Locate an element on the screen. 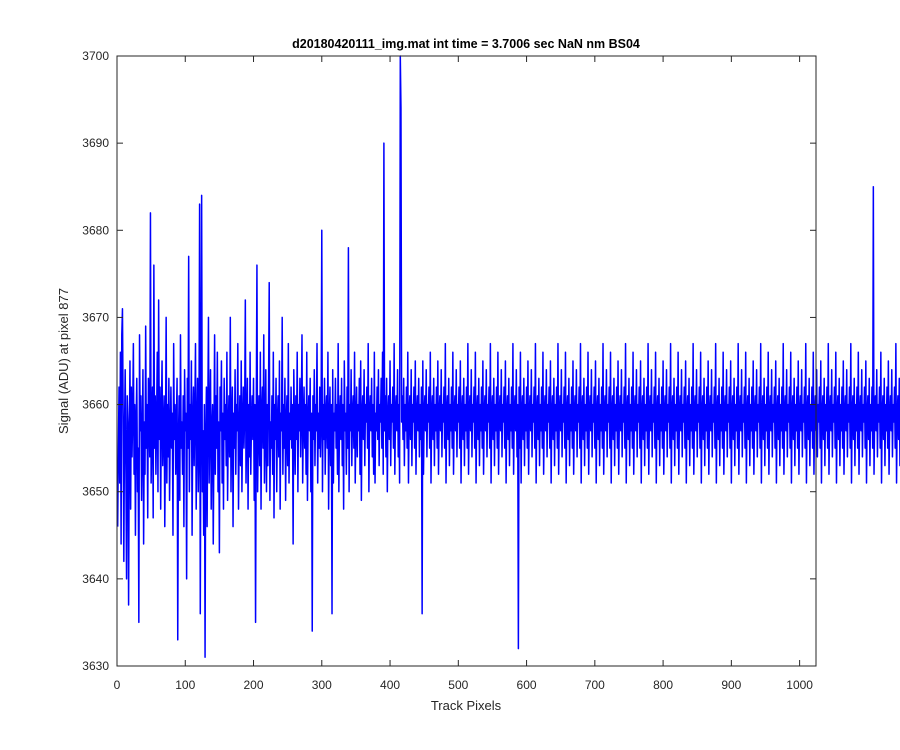  y-tick-label: 3680 is located at coordinates (95, 230).